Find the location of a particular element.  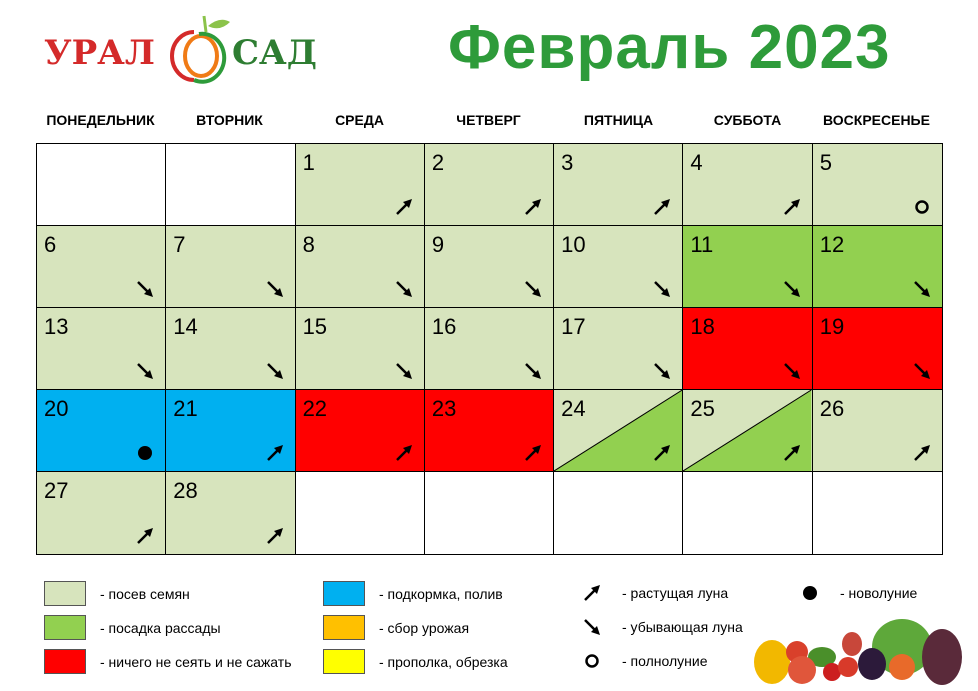

weekday-header: ПОНЕДЕЛЬНИК is located at coordinates (100, 120).